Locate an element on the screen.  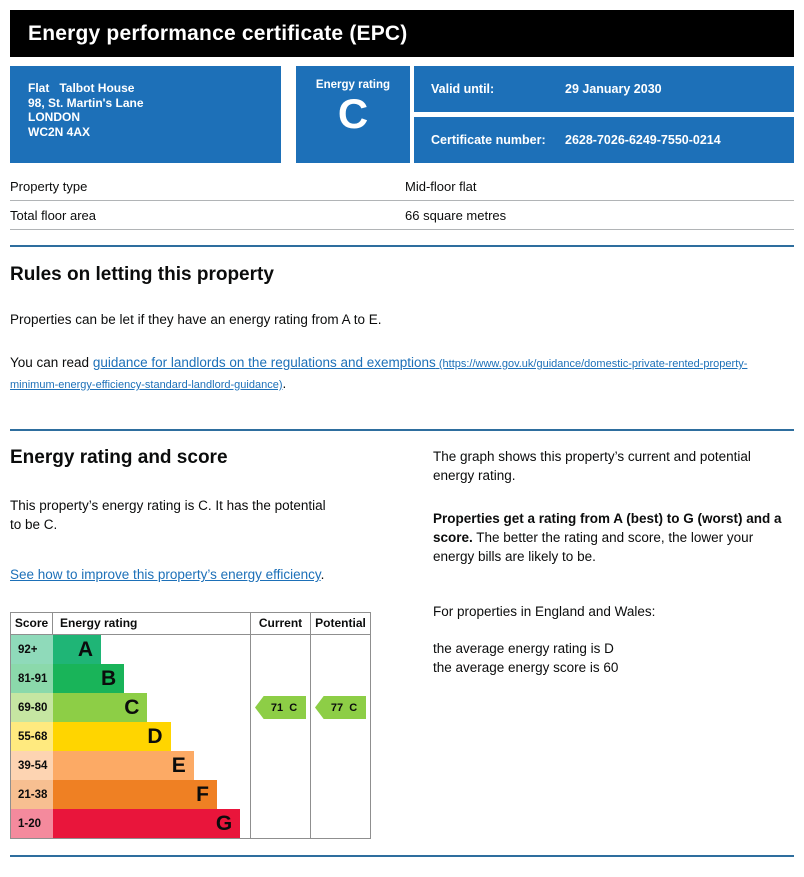
page-title: Energy performance certificate (EPC) is located at coordinates (218, 33).